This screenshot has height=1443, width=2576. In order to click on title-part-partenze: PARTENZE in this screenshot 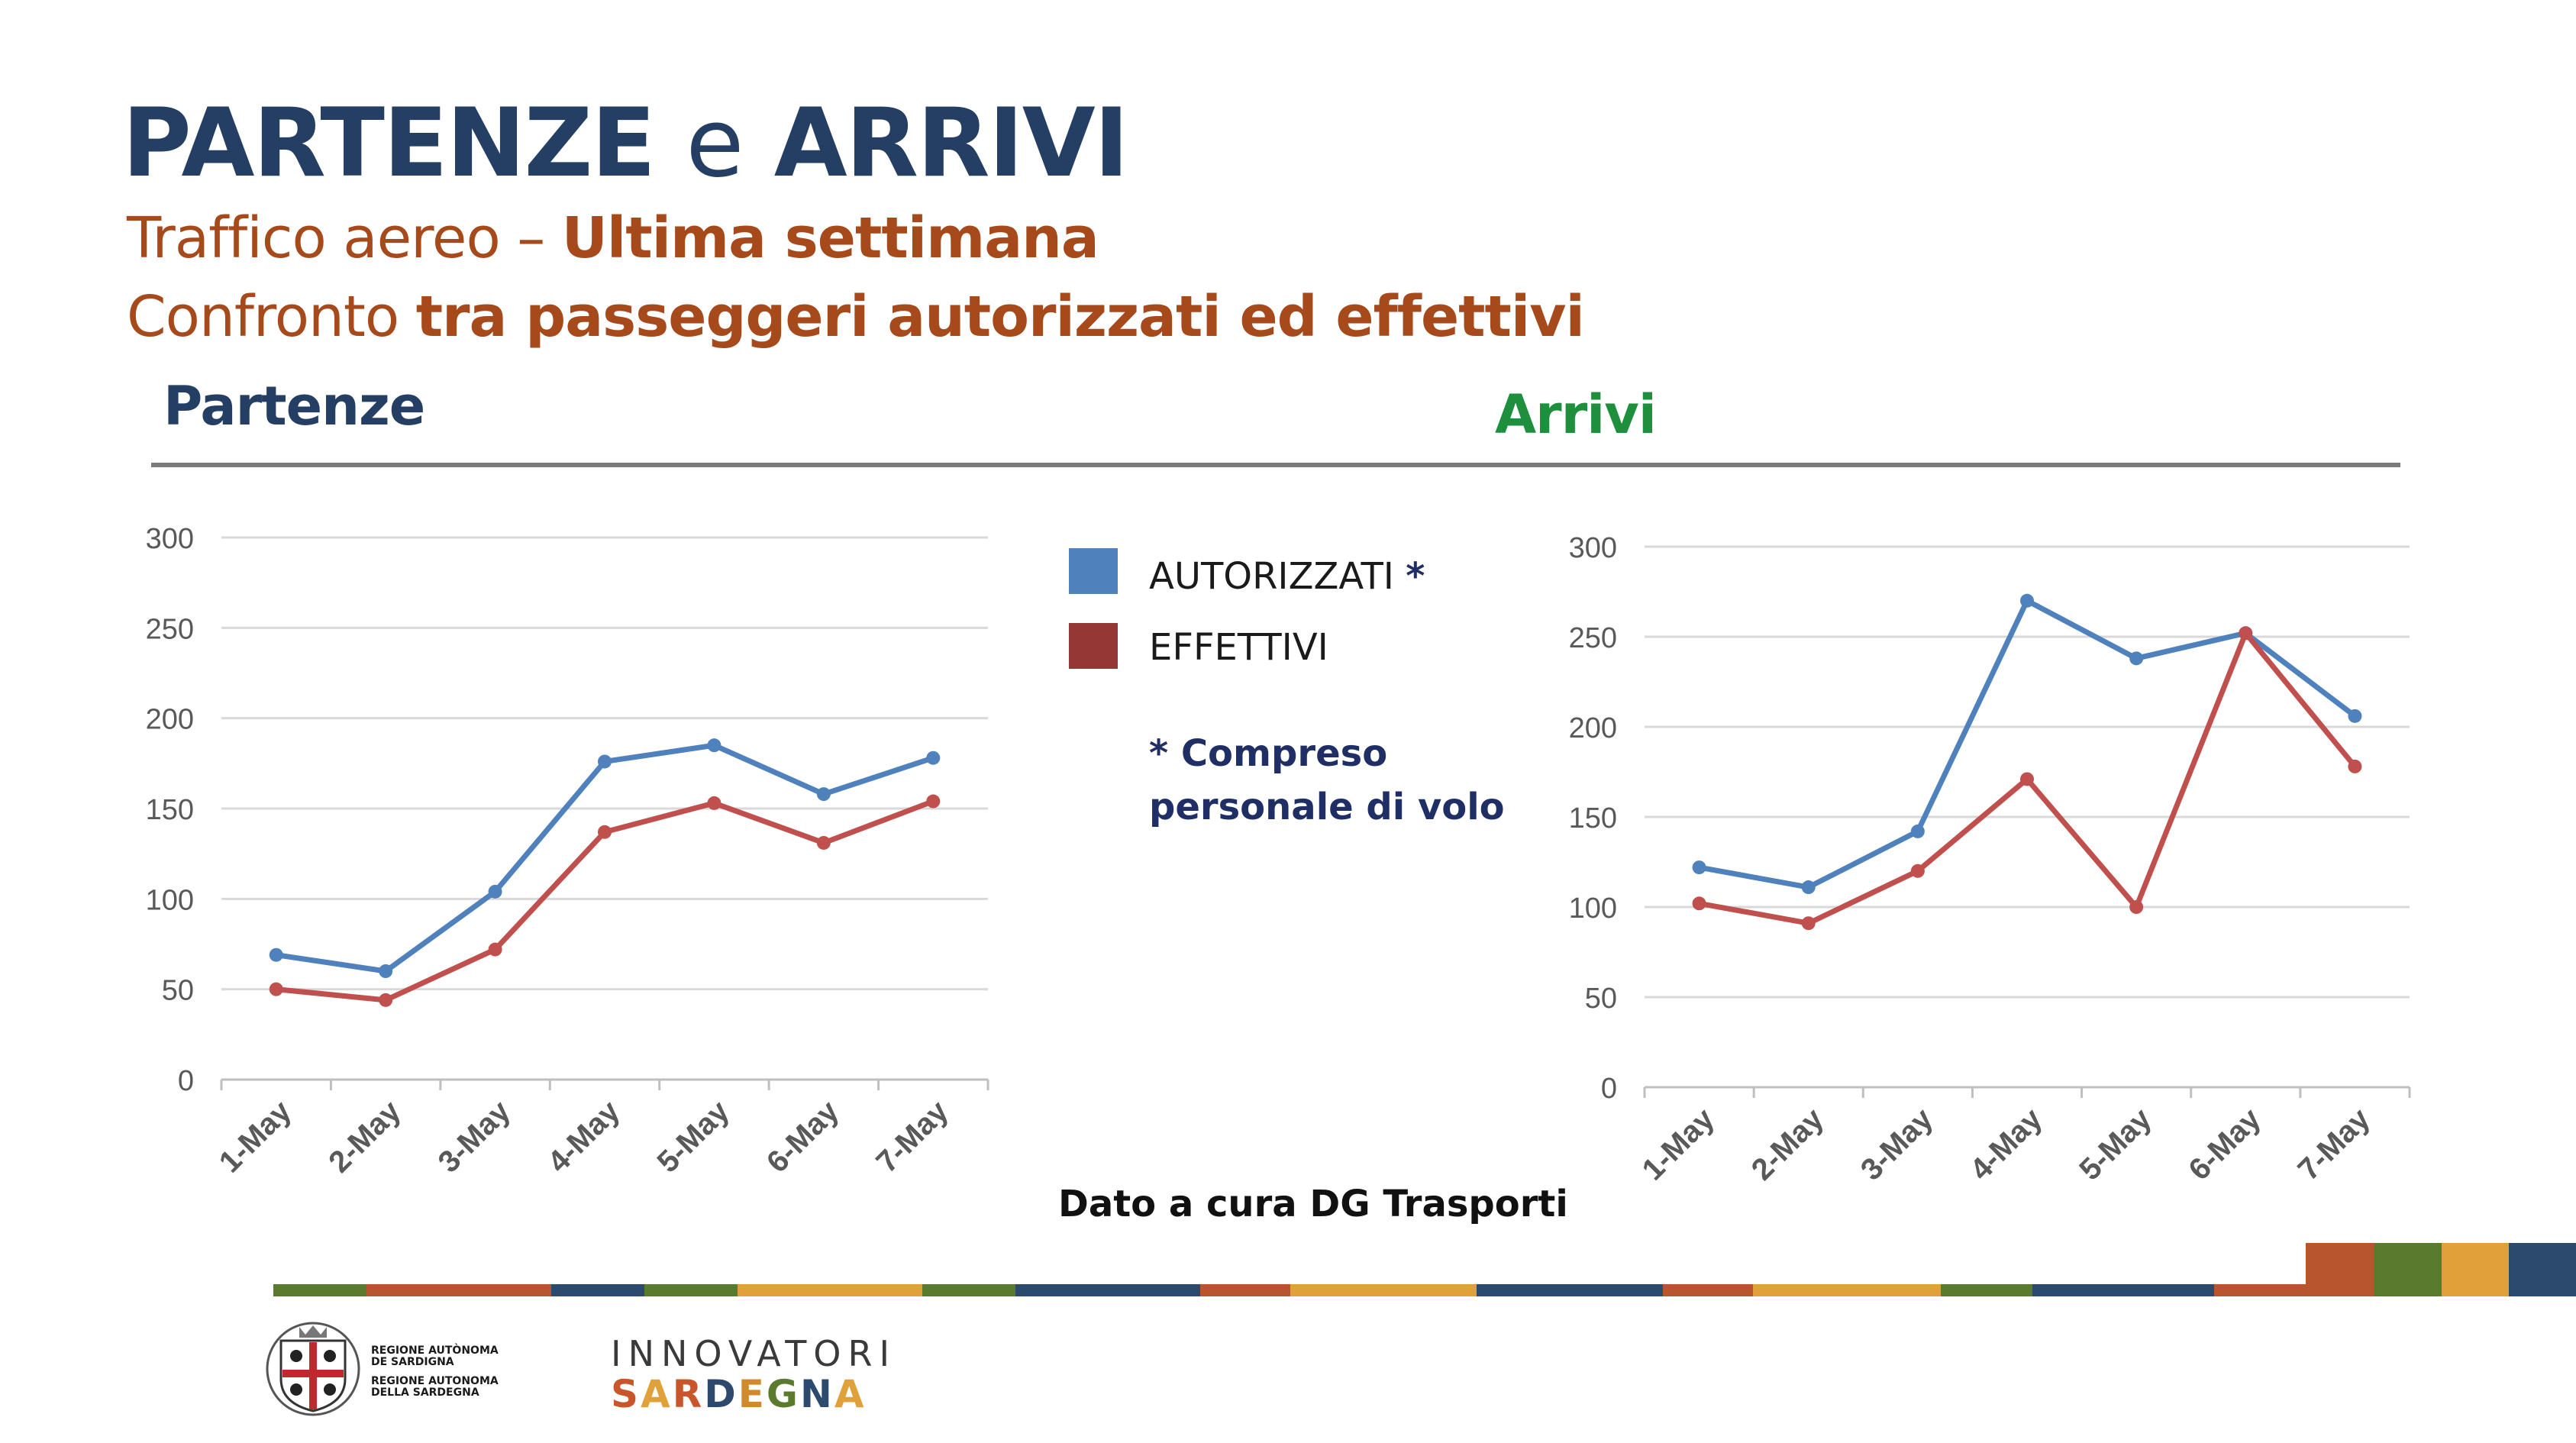, I will do `click(389, 144)`.